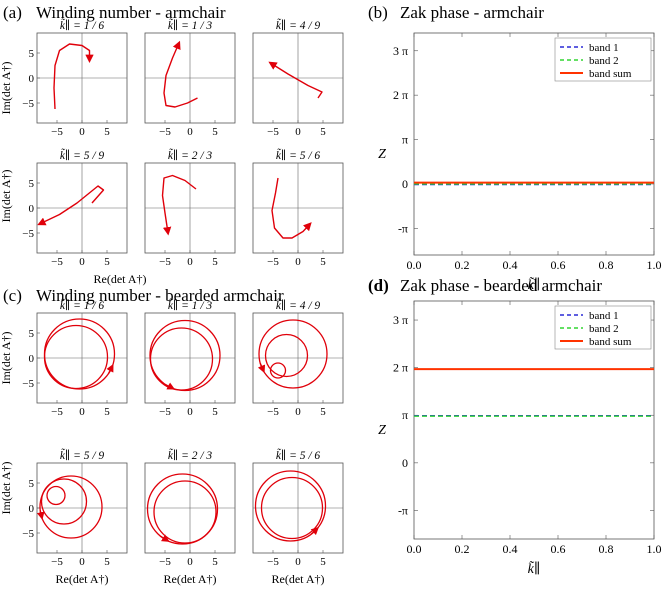 The width and height of the screenshot is (665, 590). I want to click on y-tick-label: π, so click(405, 415).